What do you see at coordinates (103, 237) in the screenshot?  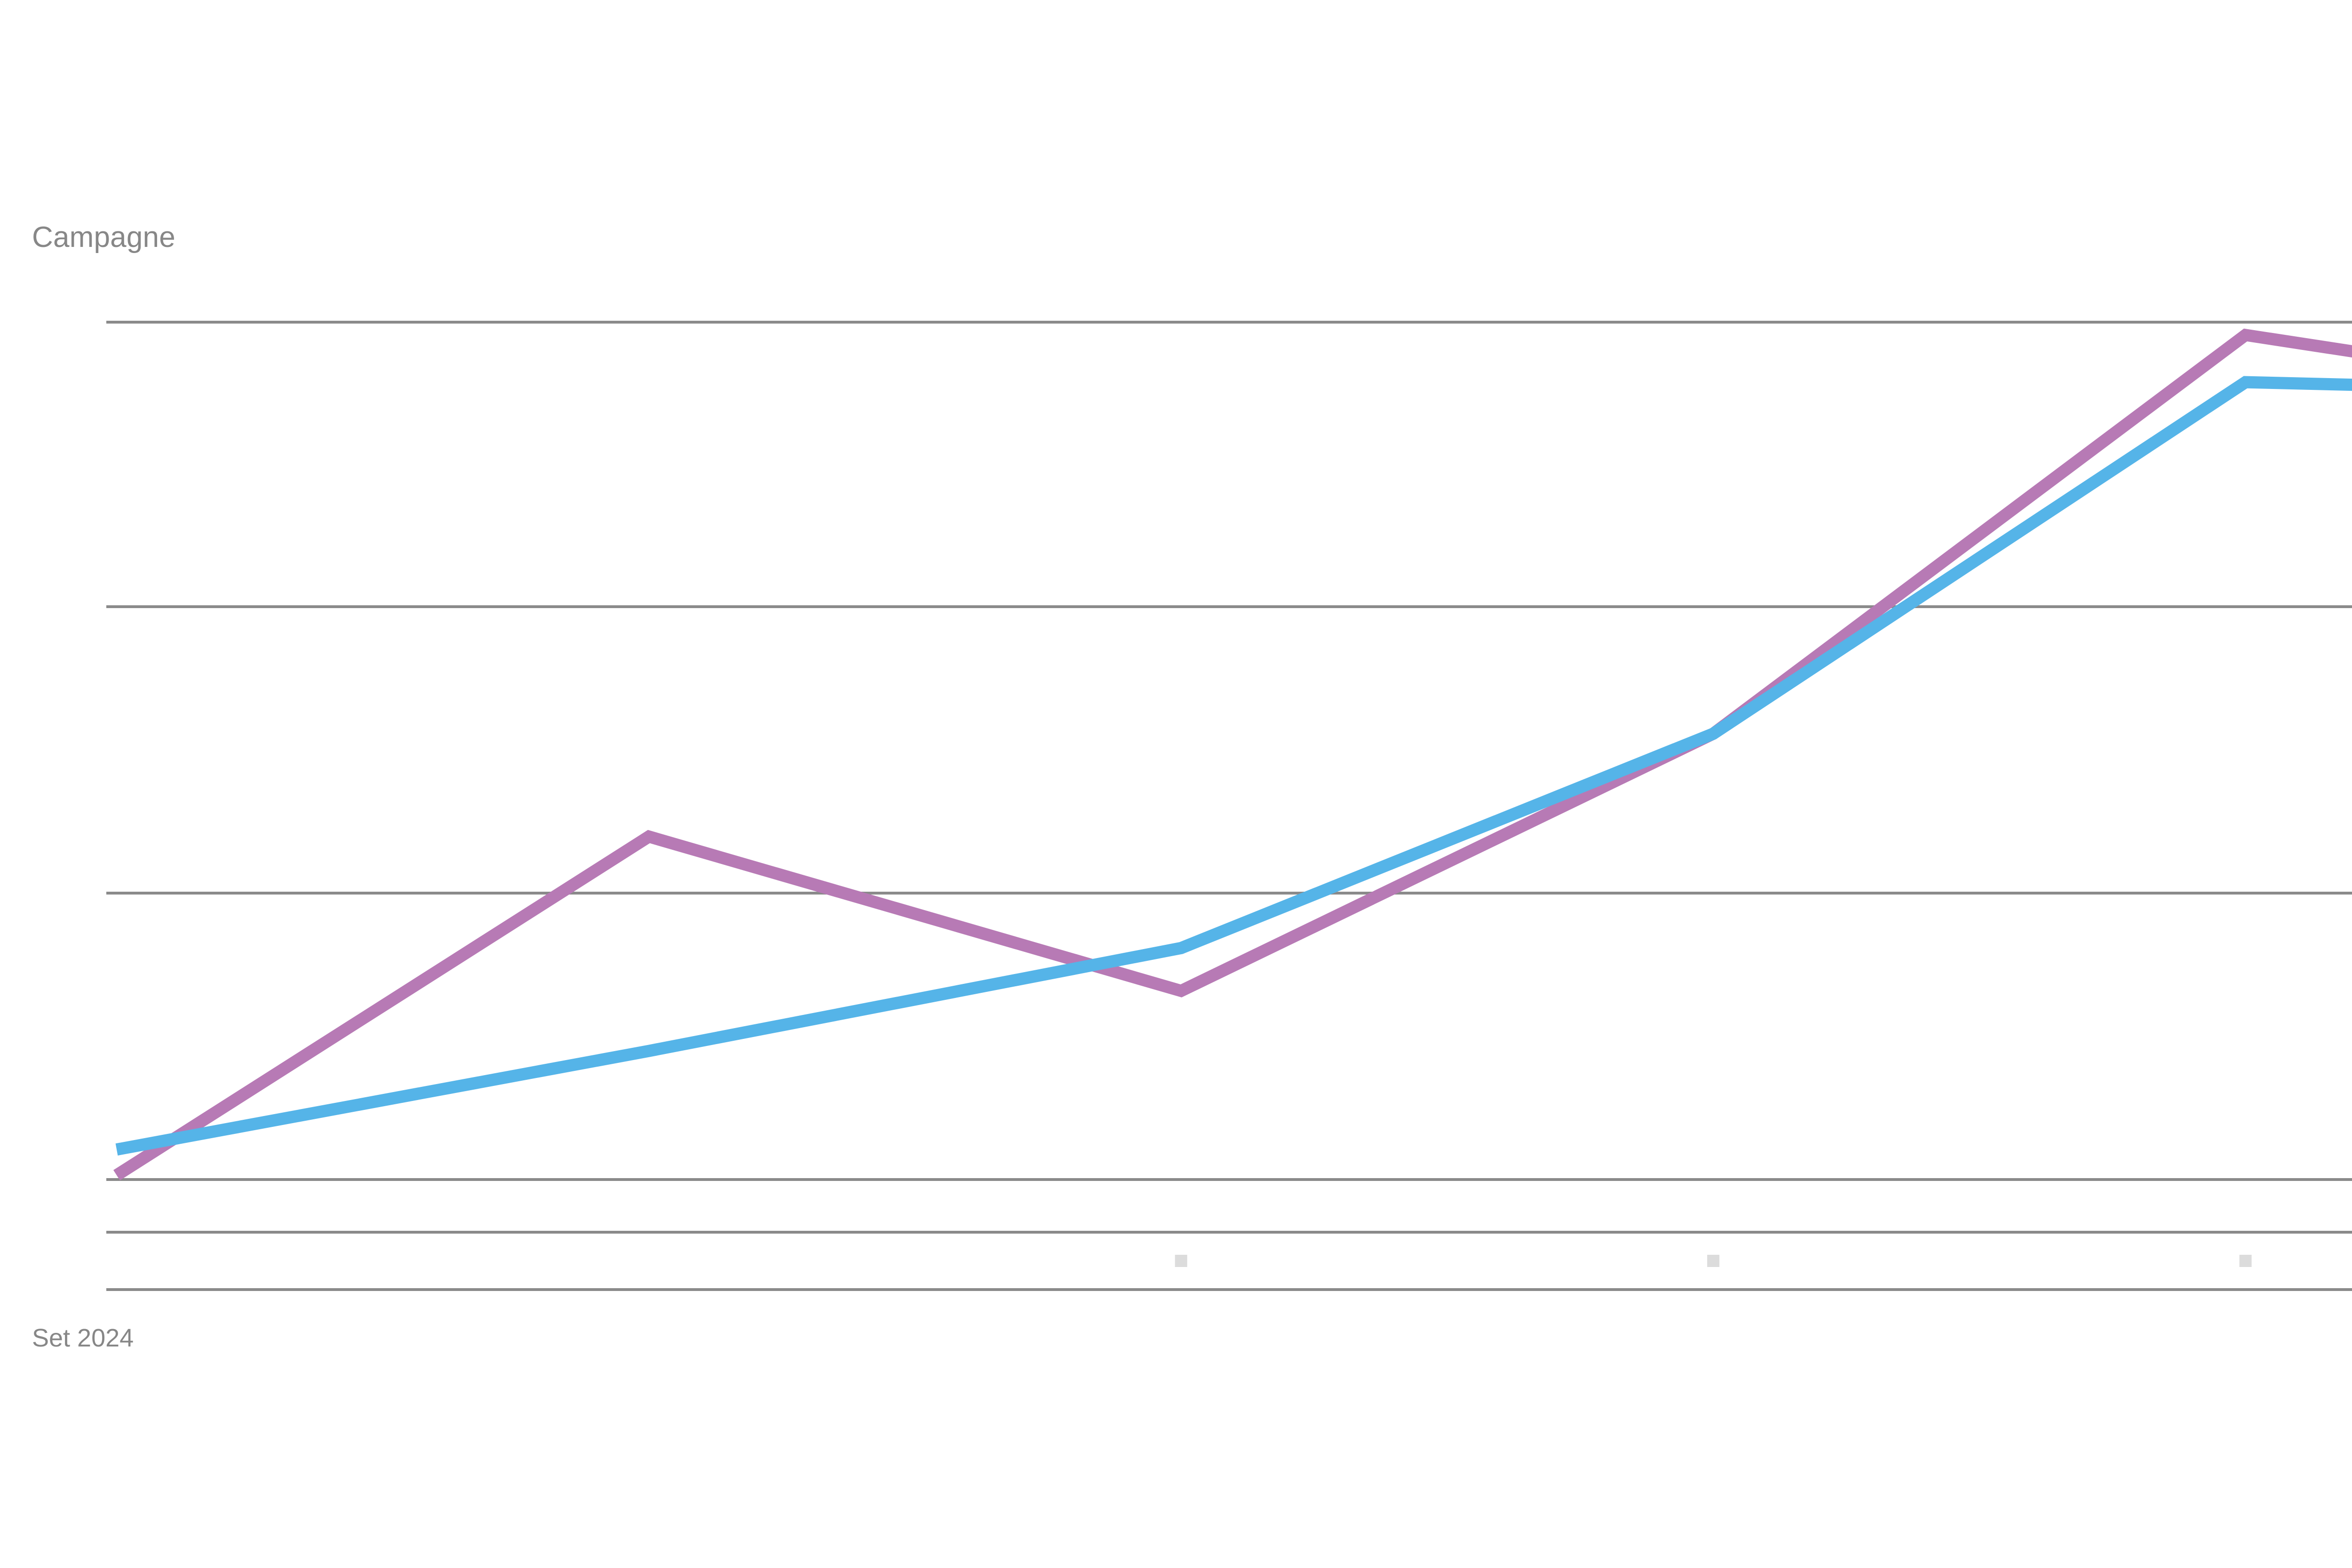 I see `page-title: Campagne` at bounding box center [103, 237].